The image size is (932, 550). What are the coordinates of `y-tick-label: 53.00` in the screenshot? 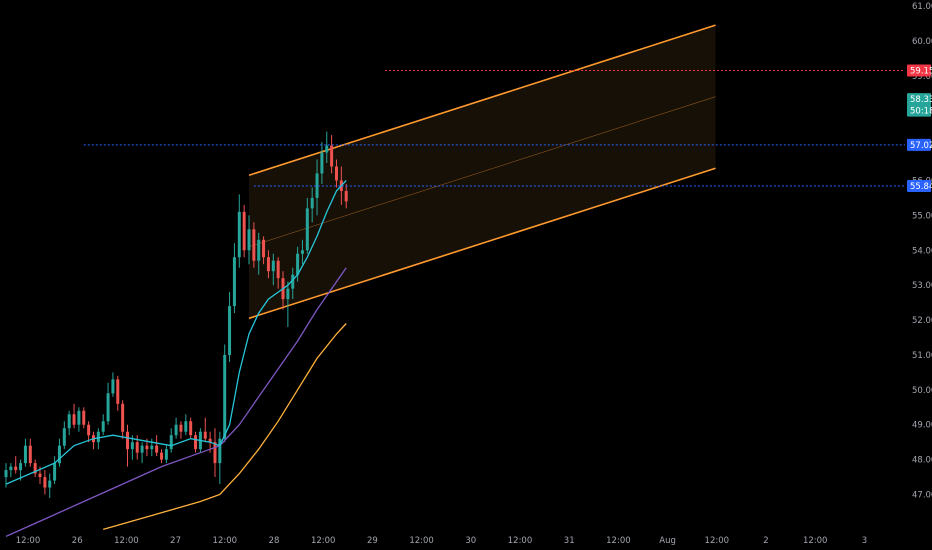 It's located at (922, 286).